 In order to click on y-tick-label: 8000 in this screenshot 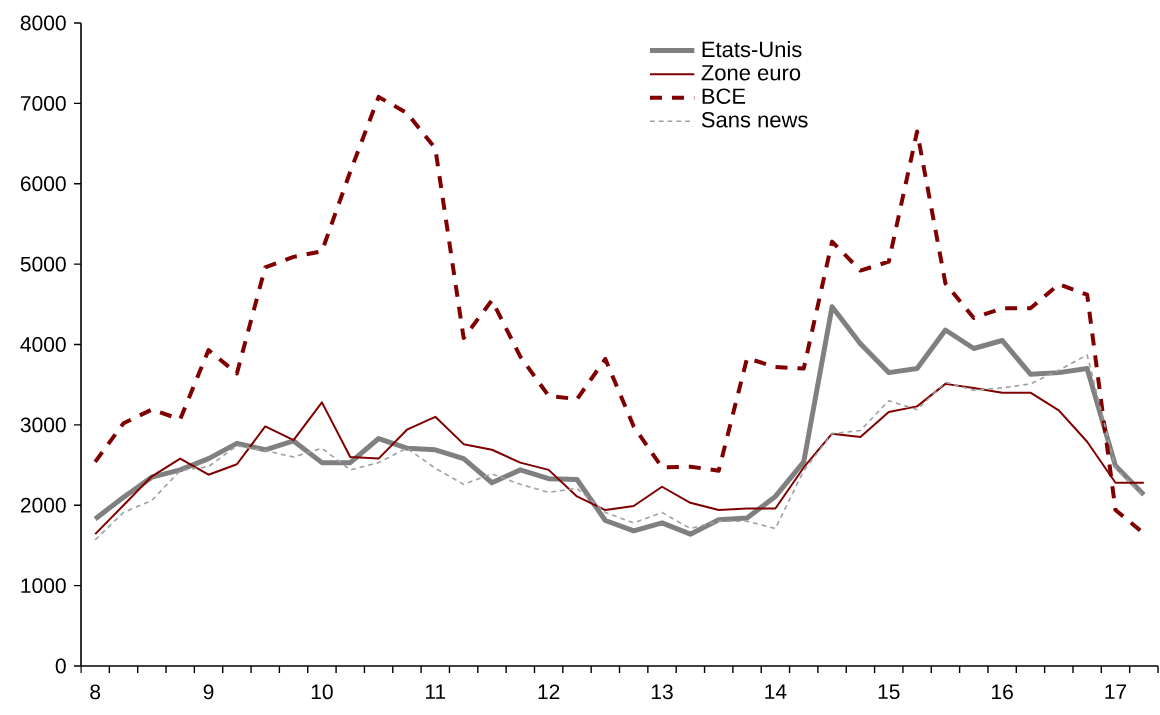, I will do `click(43, 23)`.